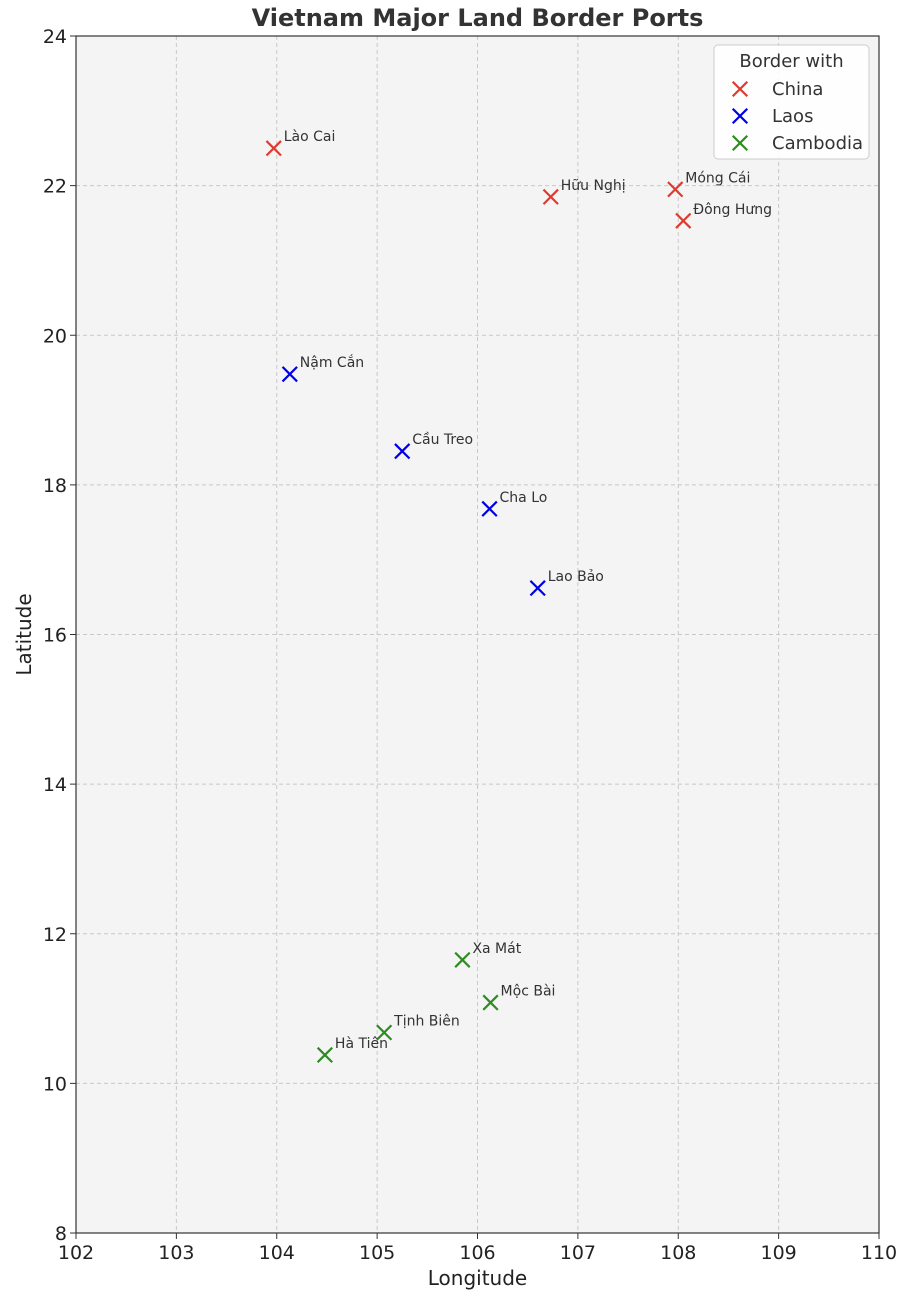  Describe the element at coordinates (732, 210) in the screenshot. I see `data-point-label: Đông Hưng` at that location.